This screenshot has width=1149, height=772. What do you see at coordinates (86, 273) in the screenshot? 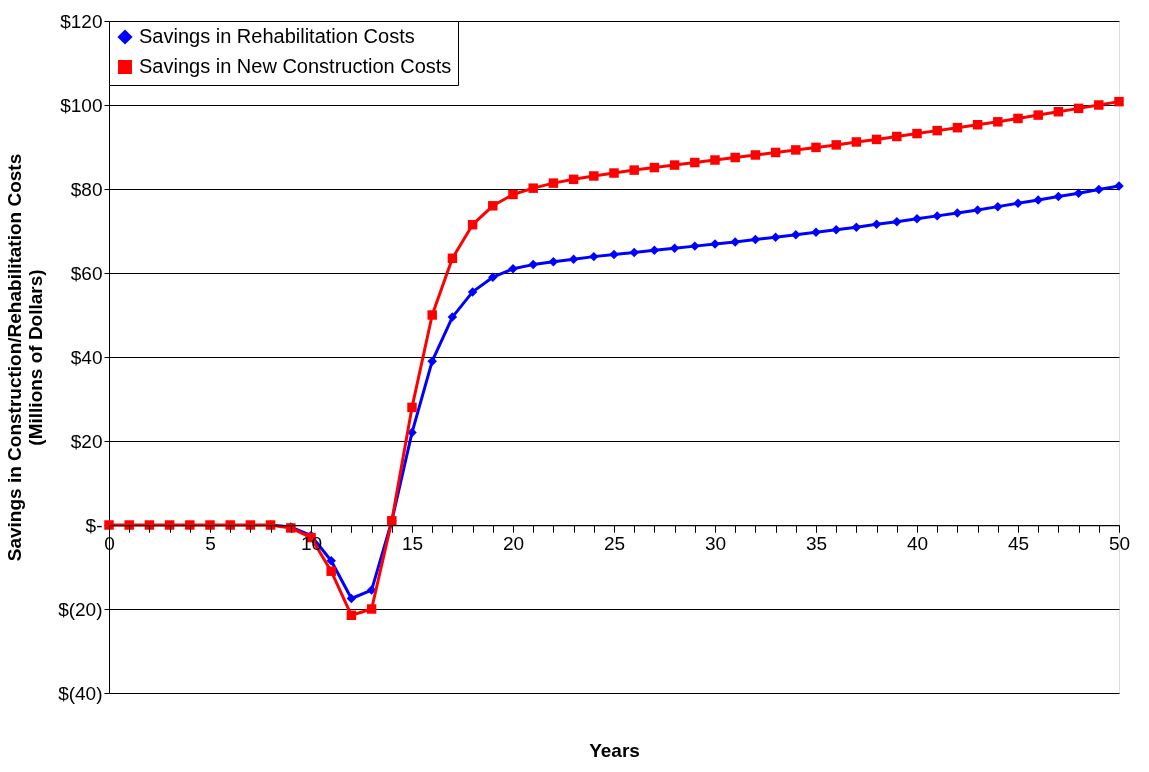
I see `y-tick-label: $60` at bounding box center [86, 273].